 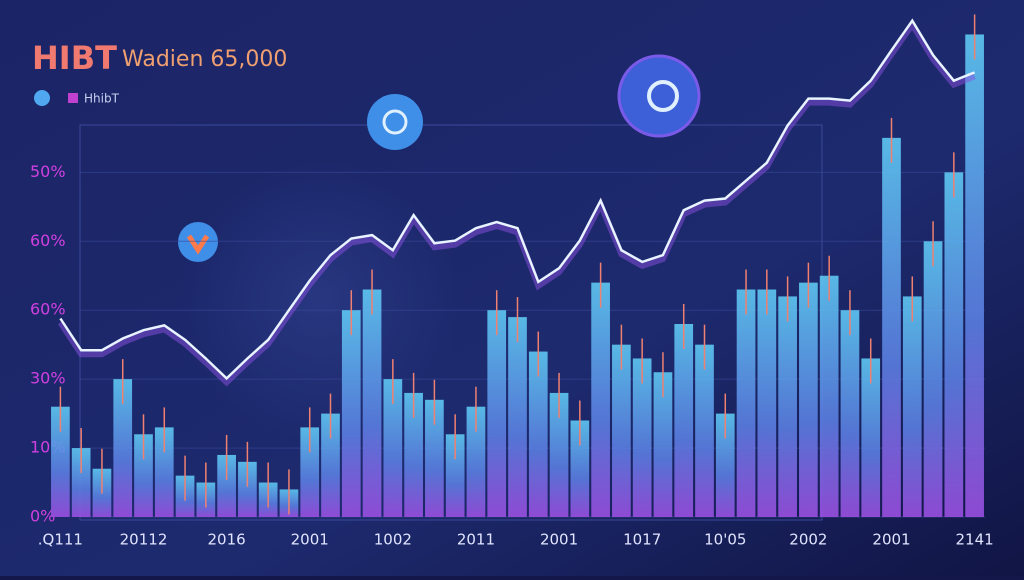 What do you see at coordinates (42, 98) in the screenshot?
I see `legend-dot` at bounding box center [42, 98].